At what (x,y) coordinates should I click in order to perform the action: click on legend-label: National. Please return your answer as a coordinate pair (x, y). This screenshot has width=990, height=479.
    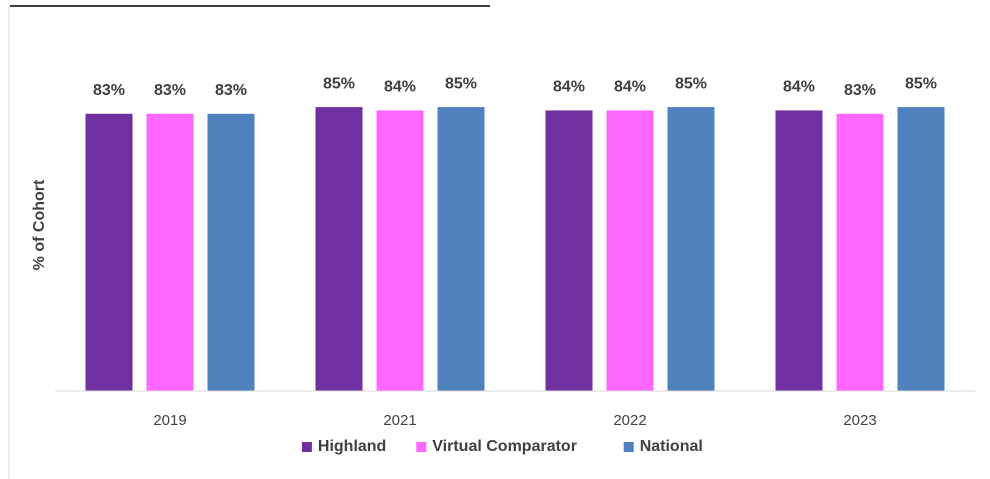
    Looking at the image, I should click on (671, 446).